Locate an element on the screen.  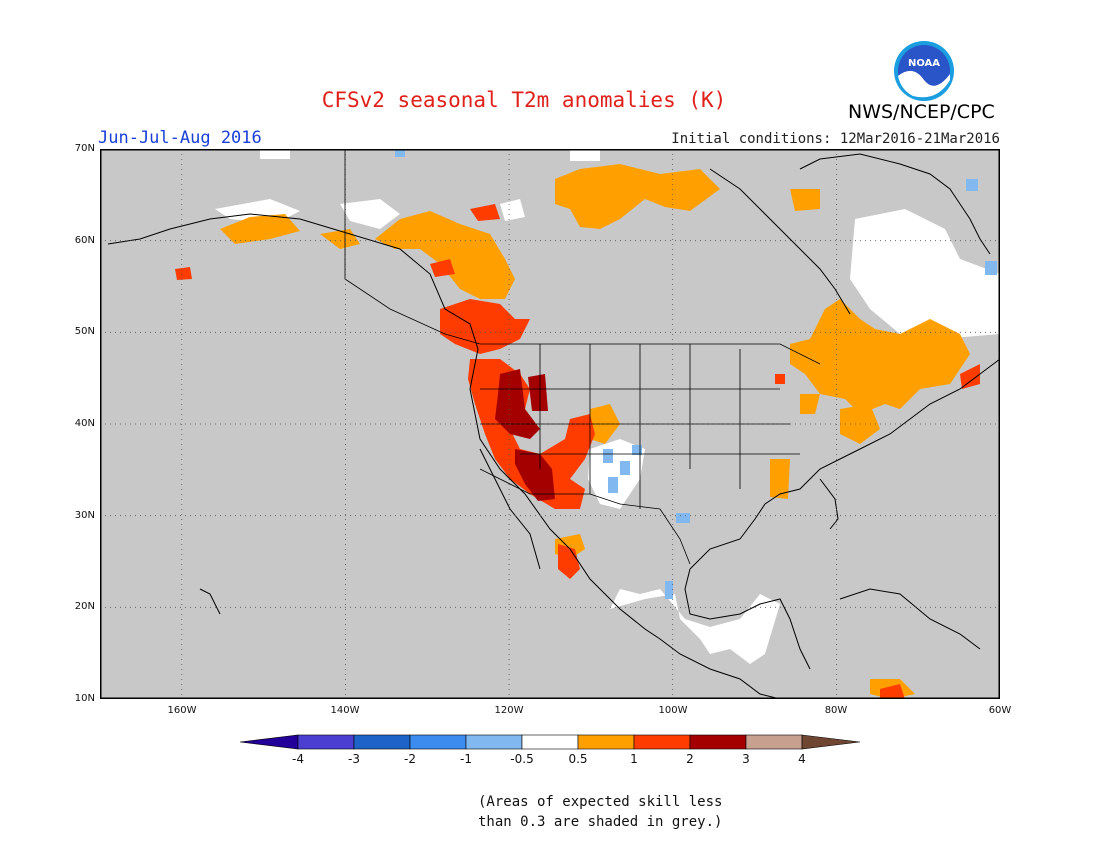
colorbar-tick-label: -2 is located at coordinates (410, 759).